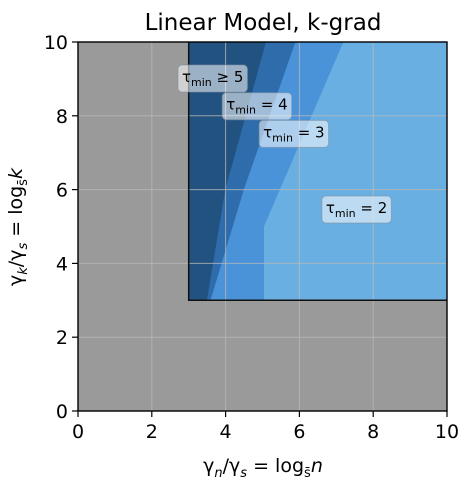 This screenshot has width=470, height=489. I want to click on region-label-text: τmin ≥ 5, so click(212, 78).